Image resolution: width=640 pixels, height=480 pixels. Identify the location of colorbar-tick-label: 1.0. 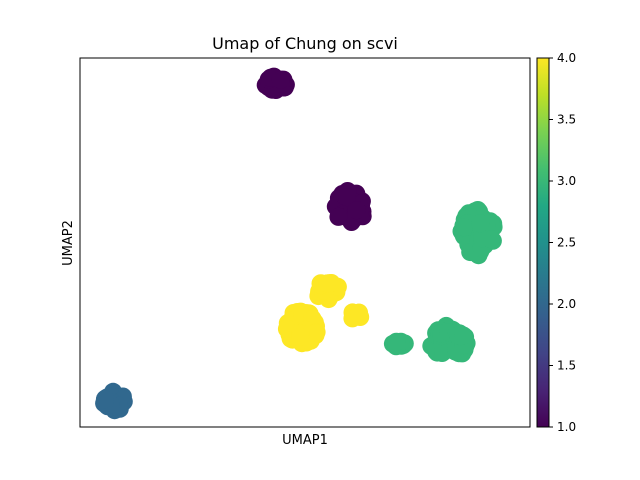
(566, 427).